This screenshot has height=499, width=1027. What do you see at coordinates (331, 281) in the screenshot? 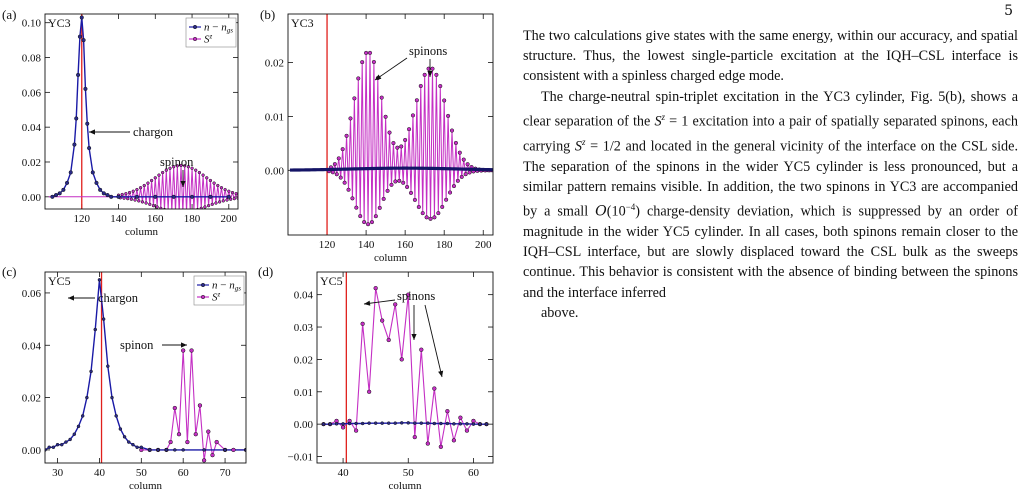
I see `cylinder-label: YC5` at bounding box center [331, 281].